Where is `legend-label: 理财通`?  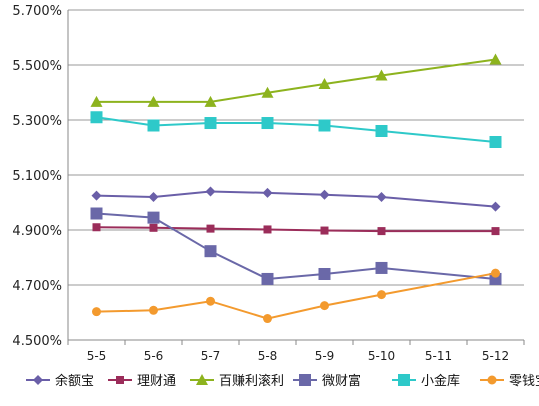
legend-label: 理财通 is located at coordinates (156, 381).